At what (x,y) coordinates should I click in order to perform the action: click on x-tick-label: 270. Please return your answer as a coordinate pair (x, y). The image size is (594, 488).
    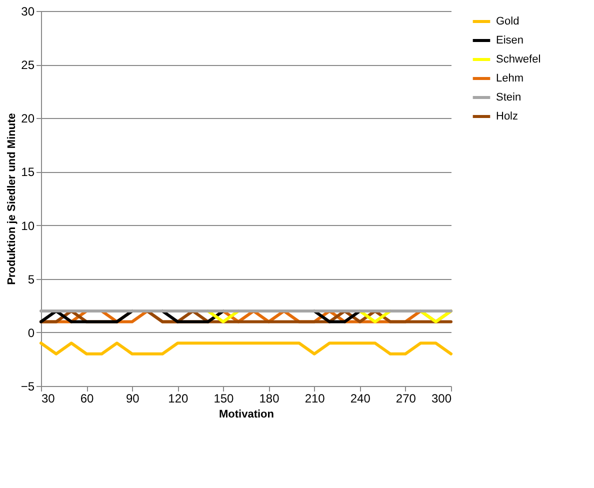
    Looking at the image, I should click on (406, 399).